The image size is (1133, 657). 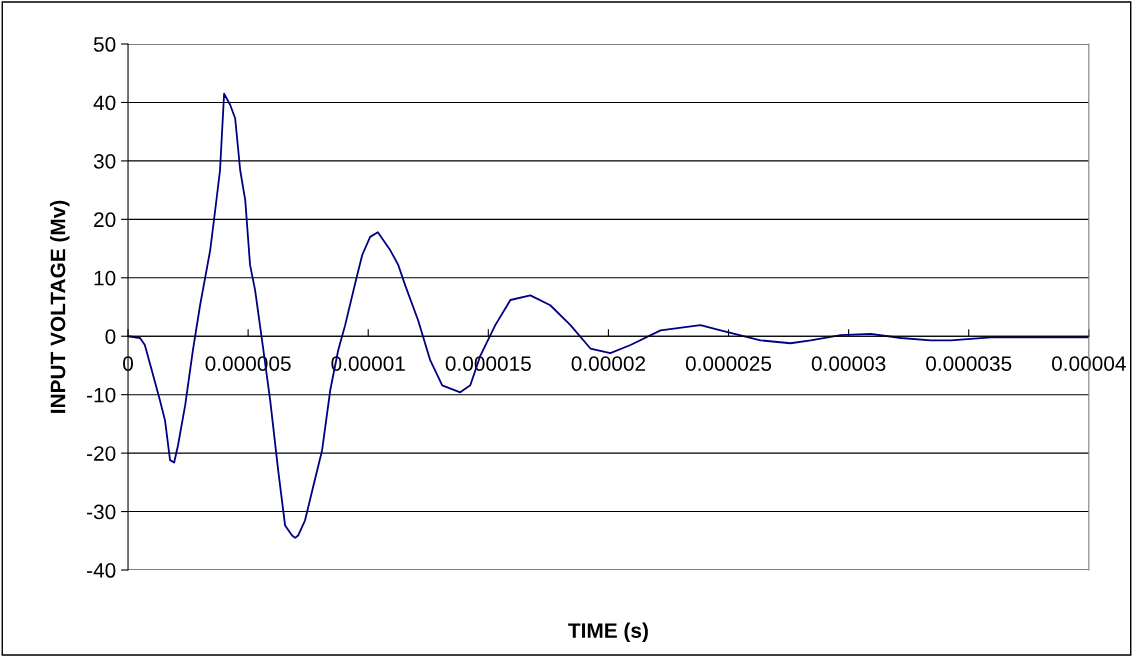 I want to click on x-tick-label: 0.00002, so click(x=608, y=363).